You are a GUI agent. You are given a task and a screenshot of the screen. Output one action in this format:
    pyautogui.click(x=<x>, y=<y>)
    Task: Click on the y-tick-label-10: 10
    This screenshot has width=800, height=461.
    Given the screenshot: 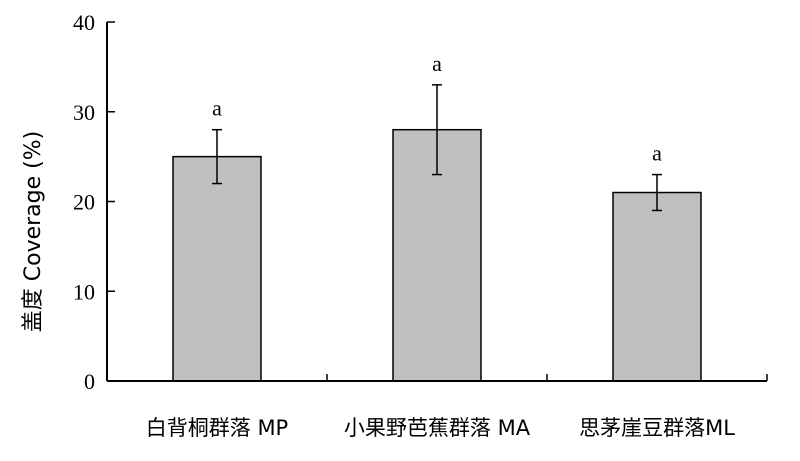 What is the action you would take?
    pyautogui.click(x=84, y=291)
    